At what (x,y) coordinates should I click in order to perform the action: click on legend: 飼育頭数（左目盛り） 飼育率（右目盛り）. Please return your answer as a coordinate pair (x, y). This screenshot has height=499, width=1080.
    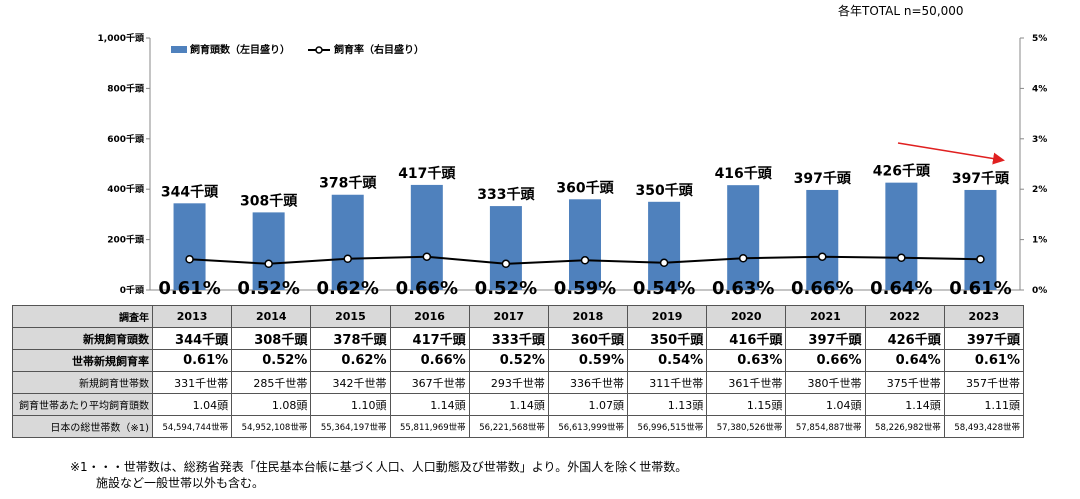
    Looking at the image, I should click on (297, 49).